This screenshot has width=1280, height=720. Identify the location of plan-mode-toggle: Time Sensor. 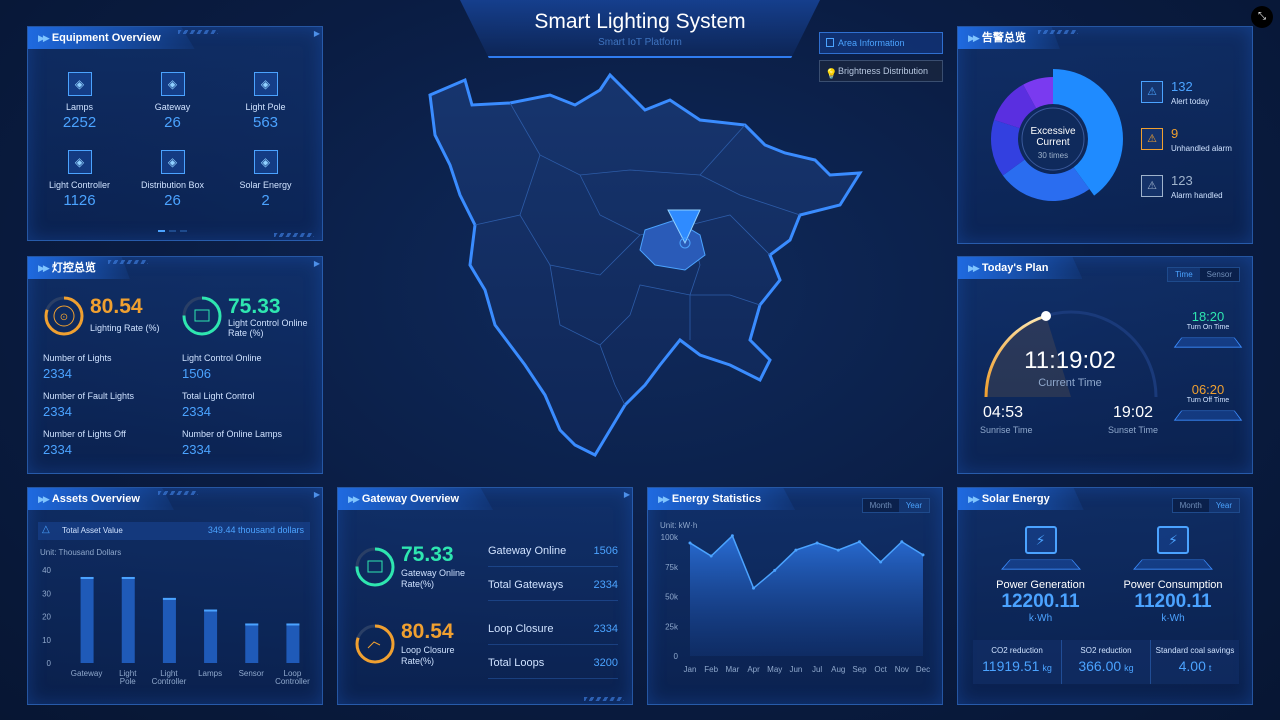
(1203, 274).